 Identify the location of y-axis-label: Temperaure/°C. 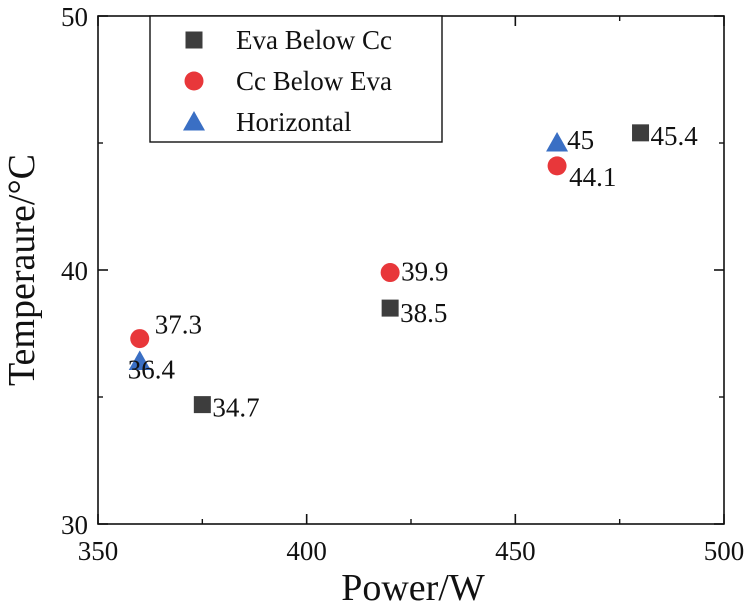
(22, 270).